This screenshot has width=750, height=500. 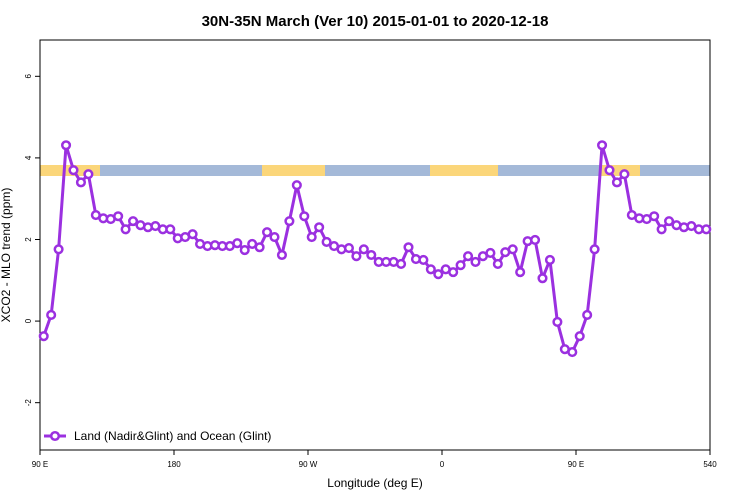 What do you see at coordinates (374, 483) in the screenshot?
I see `x-axis-label: Longitude (deg E)` at bounding box center [374, 483].